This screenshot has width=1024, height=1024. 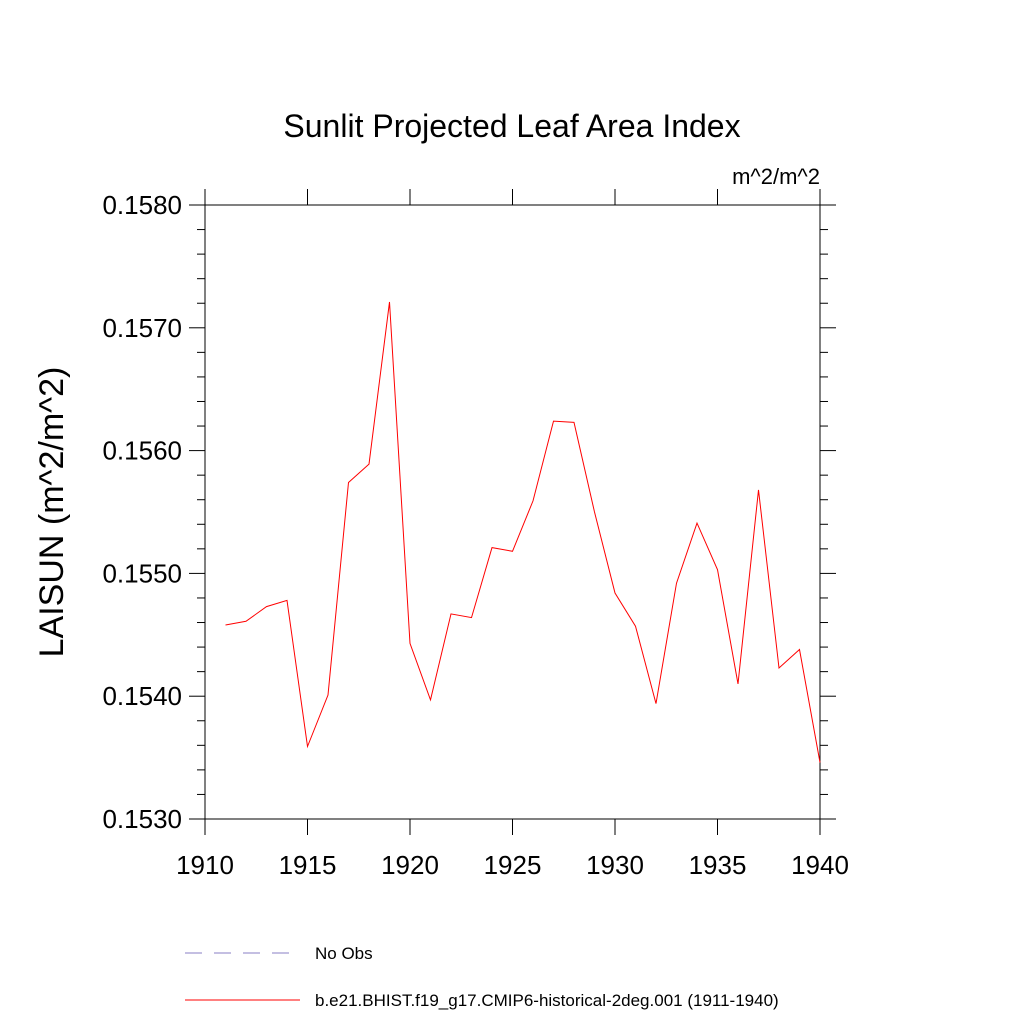 I want to click on x-tick-label: 1910, so click(x=205, y=865).